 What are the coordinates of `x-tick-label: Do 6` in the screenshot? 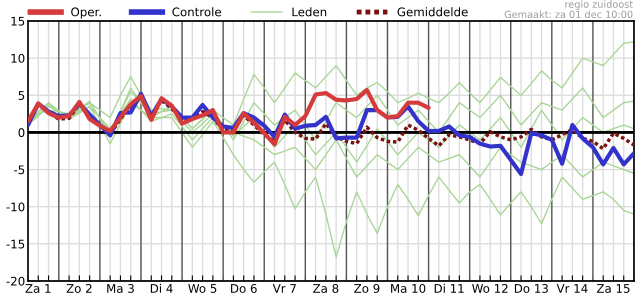 It's located at (244, 288).